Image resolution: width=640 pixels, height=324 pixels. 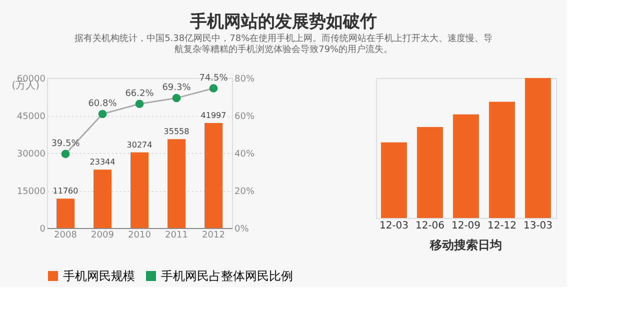 What do you see at coordinates (227, 276) in the screenshot?
I see `legend-label: 手机网民占整体网民比例` at bounding box center [227, 276].